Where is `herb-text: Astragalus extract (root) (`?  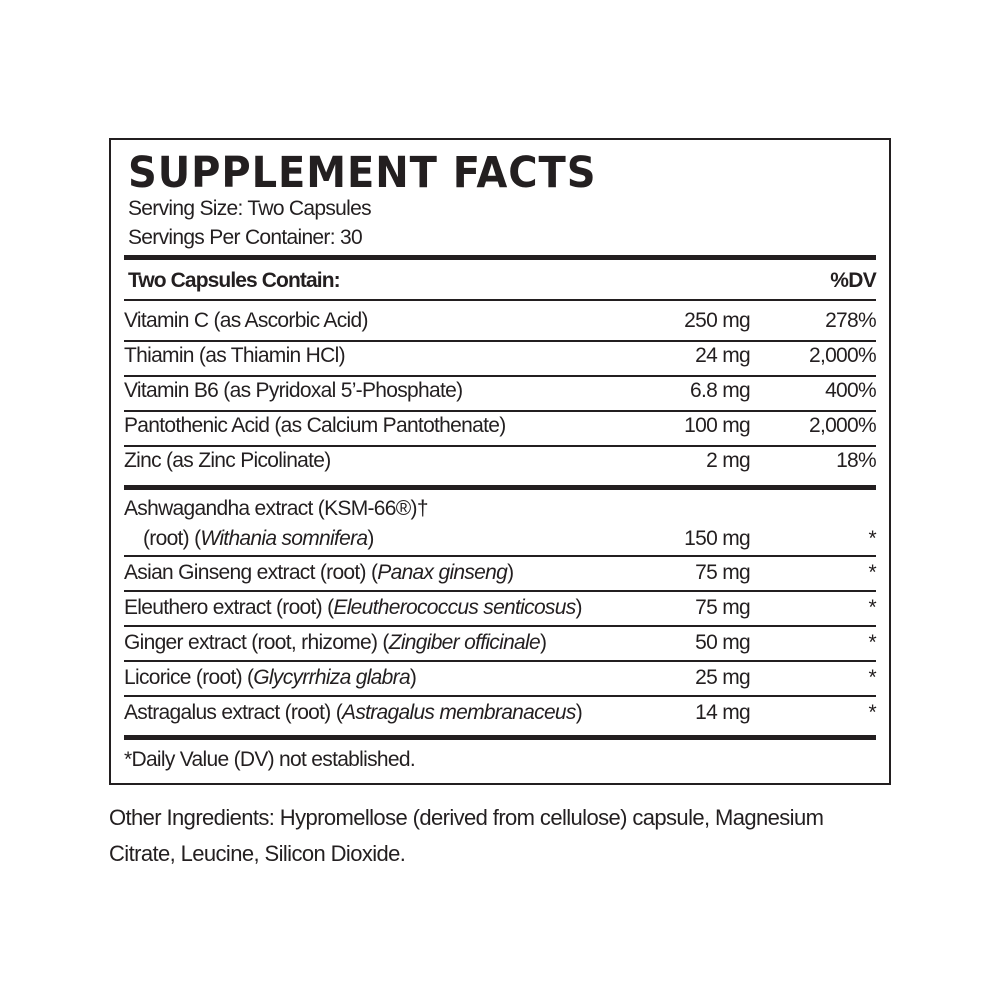 herb-text: Astragalus extract (root) ( is located at coordinates (233, 712).